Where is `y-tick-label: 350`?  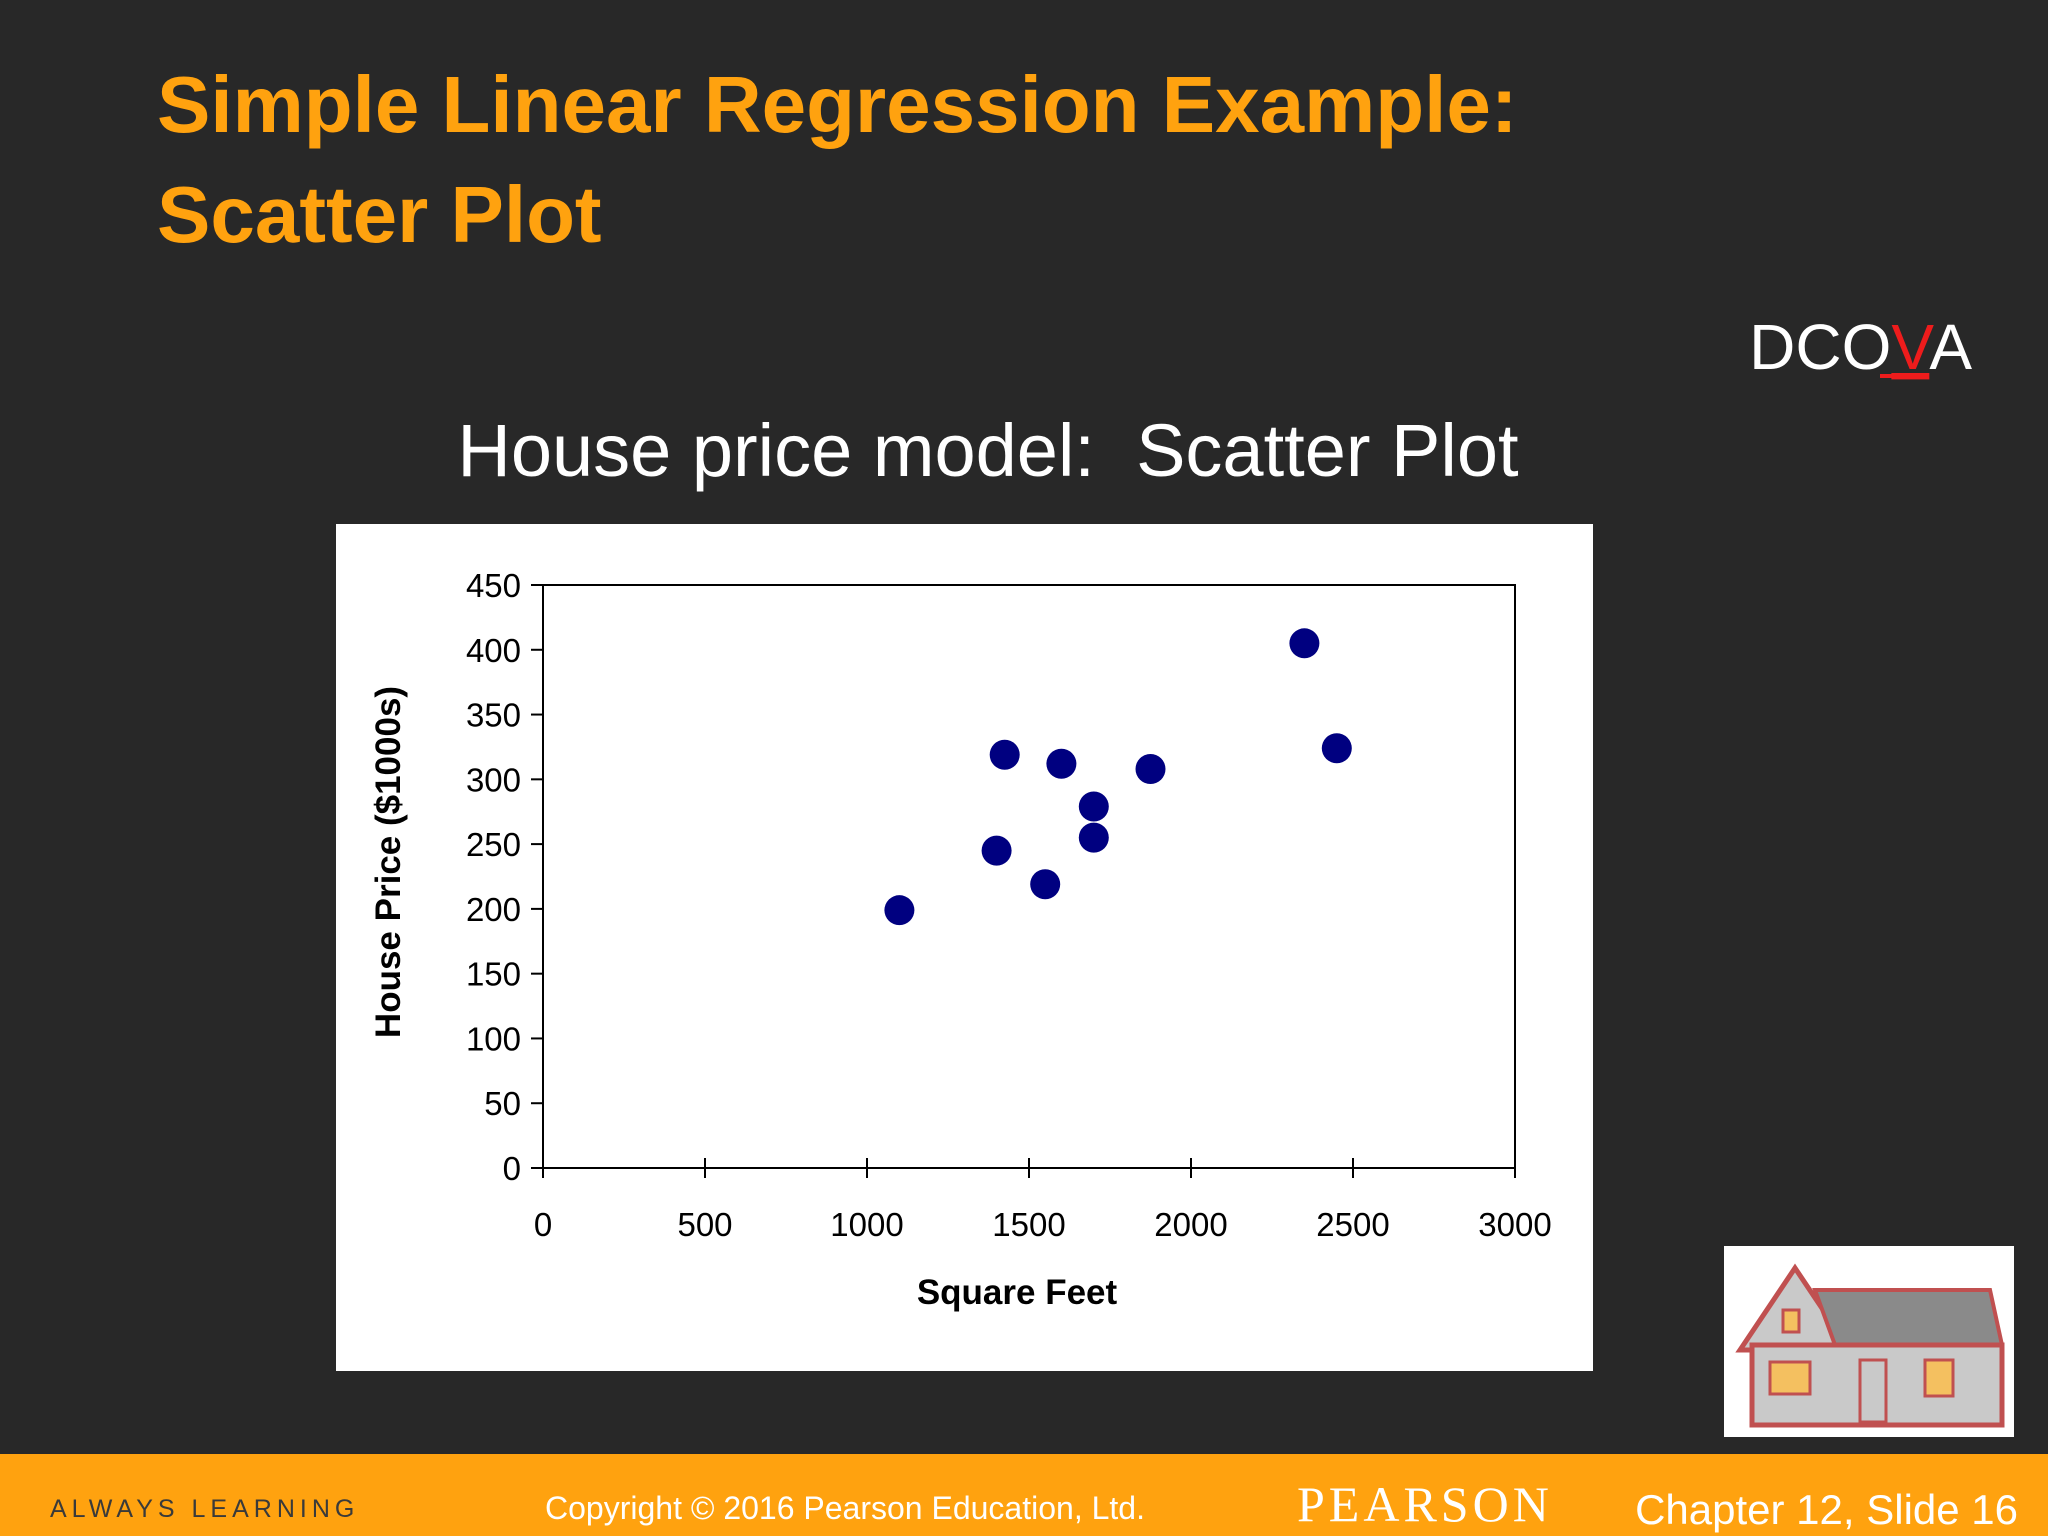 y-tick-label: 350 is located at coordinates (493, 715).